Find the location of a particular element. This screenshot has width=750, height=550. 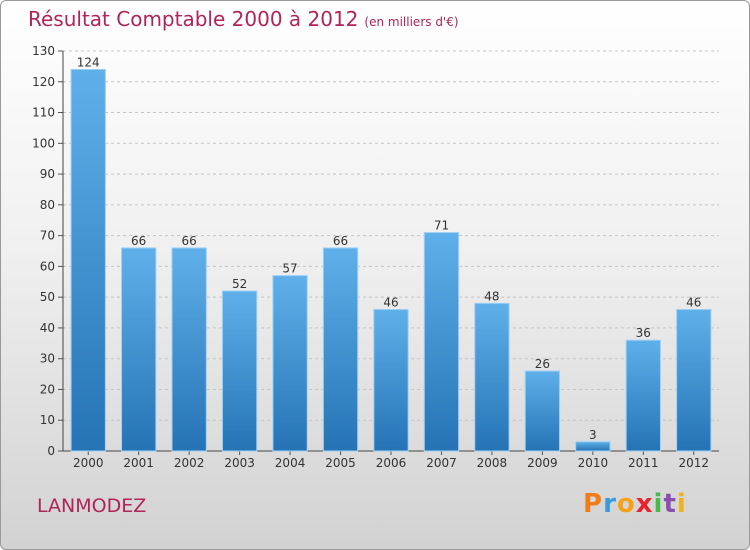

commune-name: LANMODEZ is located at coordinates (92, 506).